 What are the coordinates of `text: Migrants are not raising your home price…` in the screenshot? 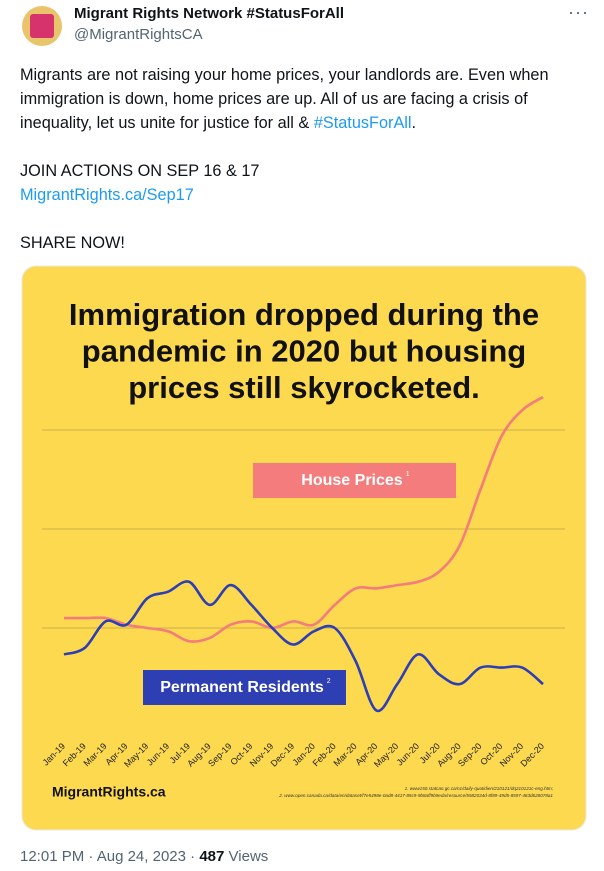 It's located at (284, 99).